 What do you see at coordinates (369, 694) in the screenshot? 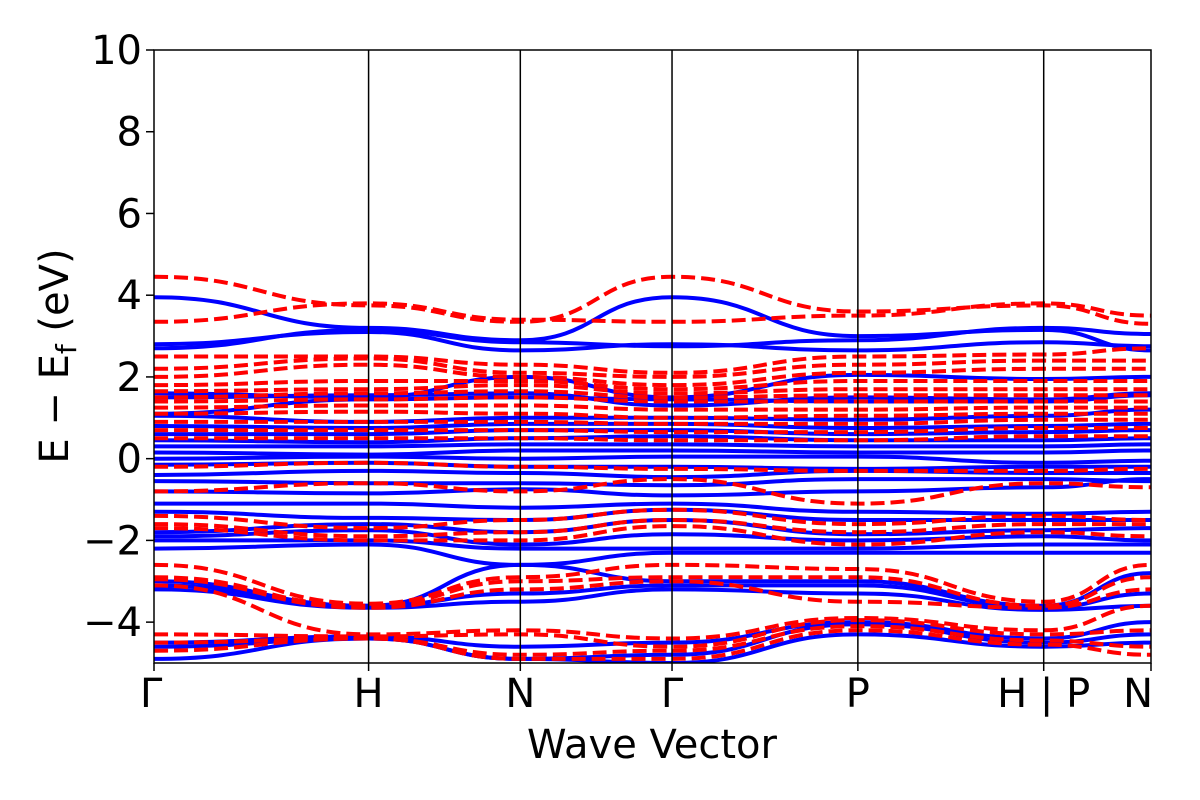
I see `x-tick-label: H` at bounding box center [369, 694].